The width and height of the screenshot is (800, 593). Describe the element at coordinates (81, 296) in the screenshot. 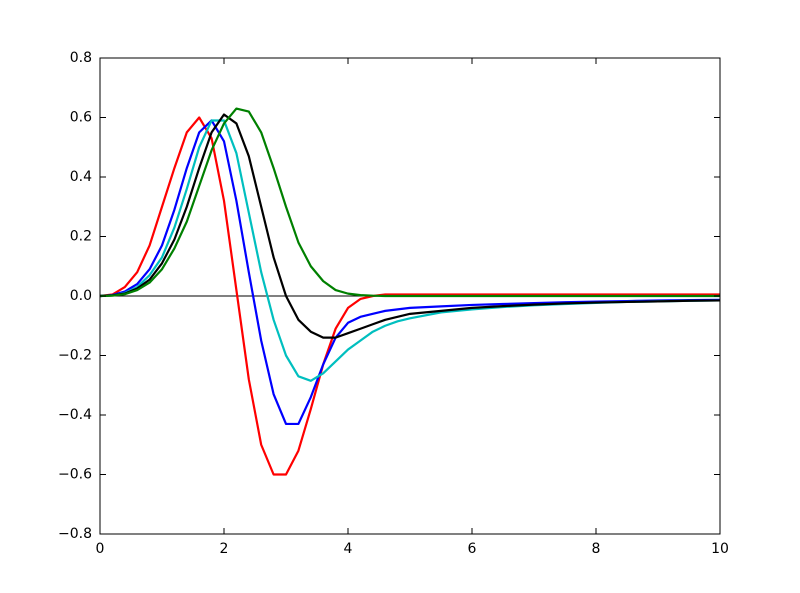

I see `y-tick-label: 0.0` at that location.